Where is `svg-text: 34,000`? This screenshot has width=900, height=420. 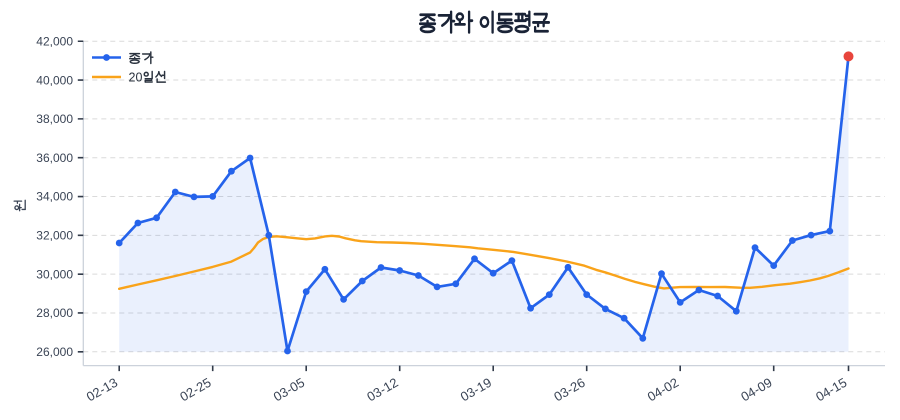
svg-text: 34,000 is located at coordinates (54, 197).